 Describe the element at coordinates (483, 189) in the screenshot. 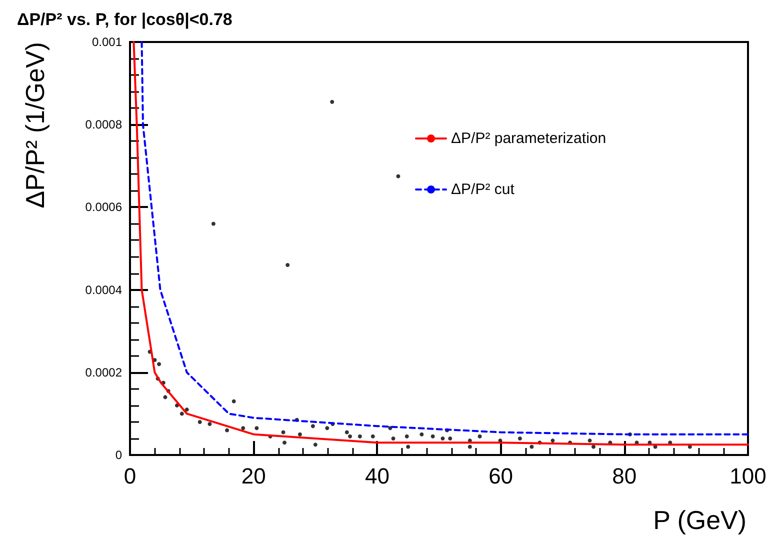

I see `legend-label: ΔP/P² cut` at that location.